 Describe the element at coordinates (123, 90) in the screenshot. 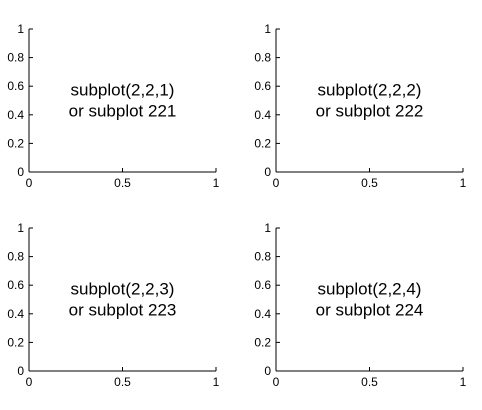

I see `annotation-subplot-call: subplot(2,2,1)` at that location.